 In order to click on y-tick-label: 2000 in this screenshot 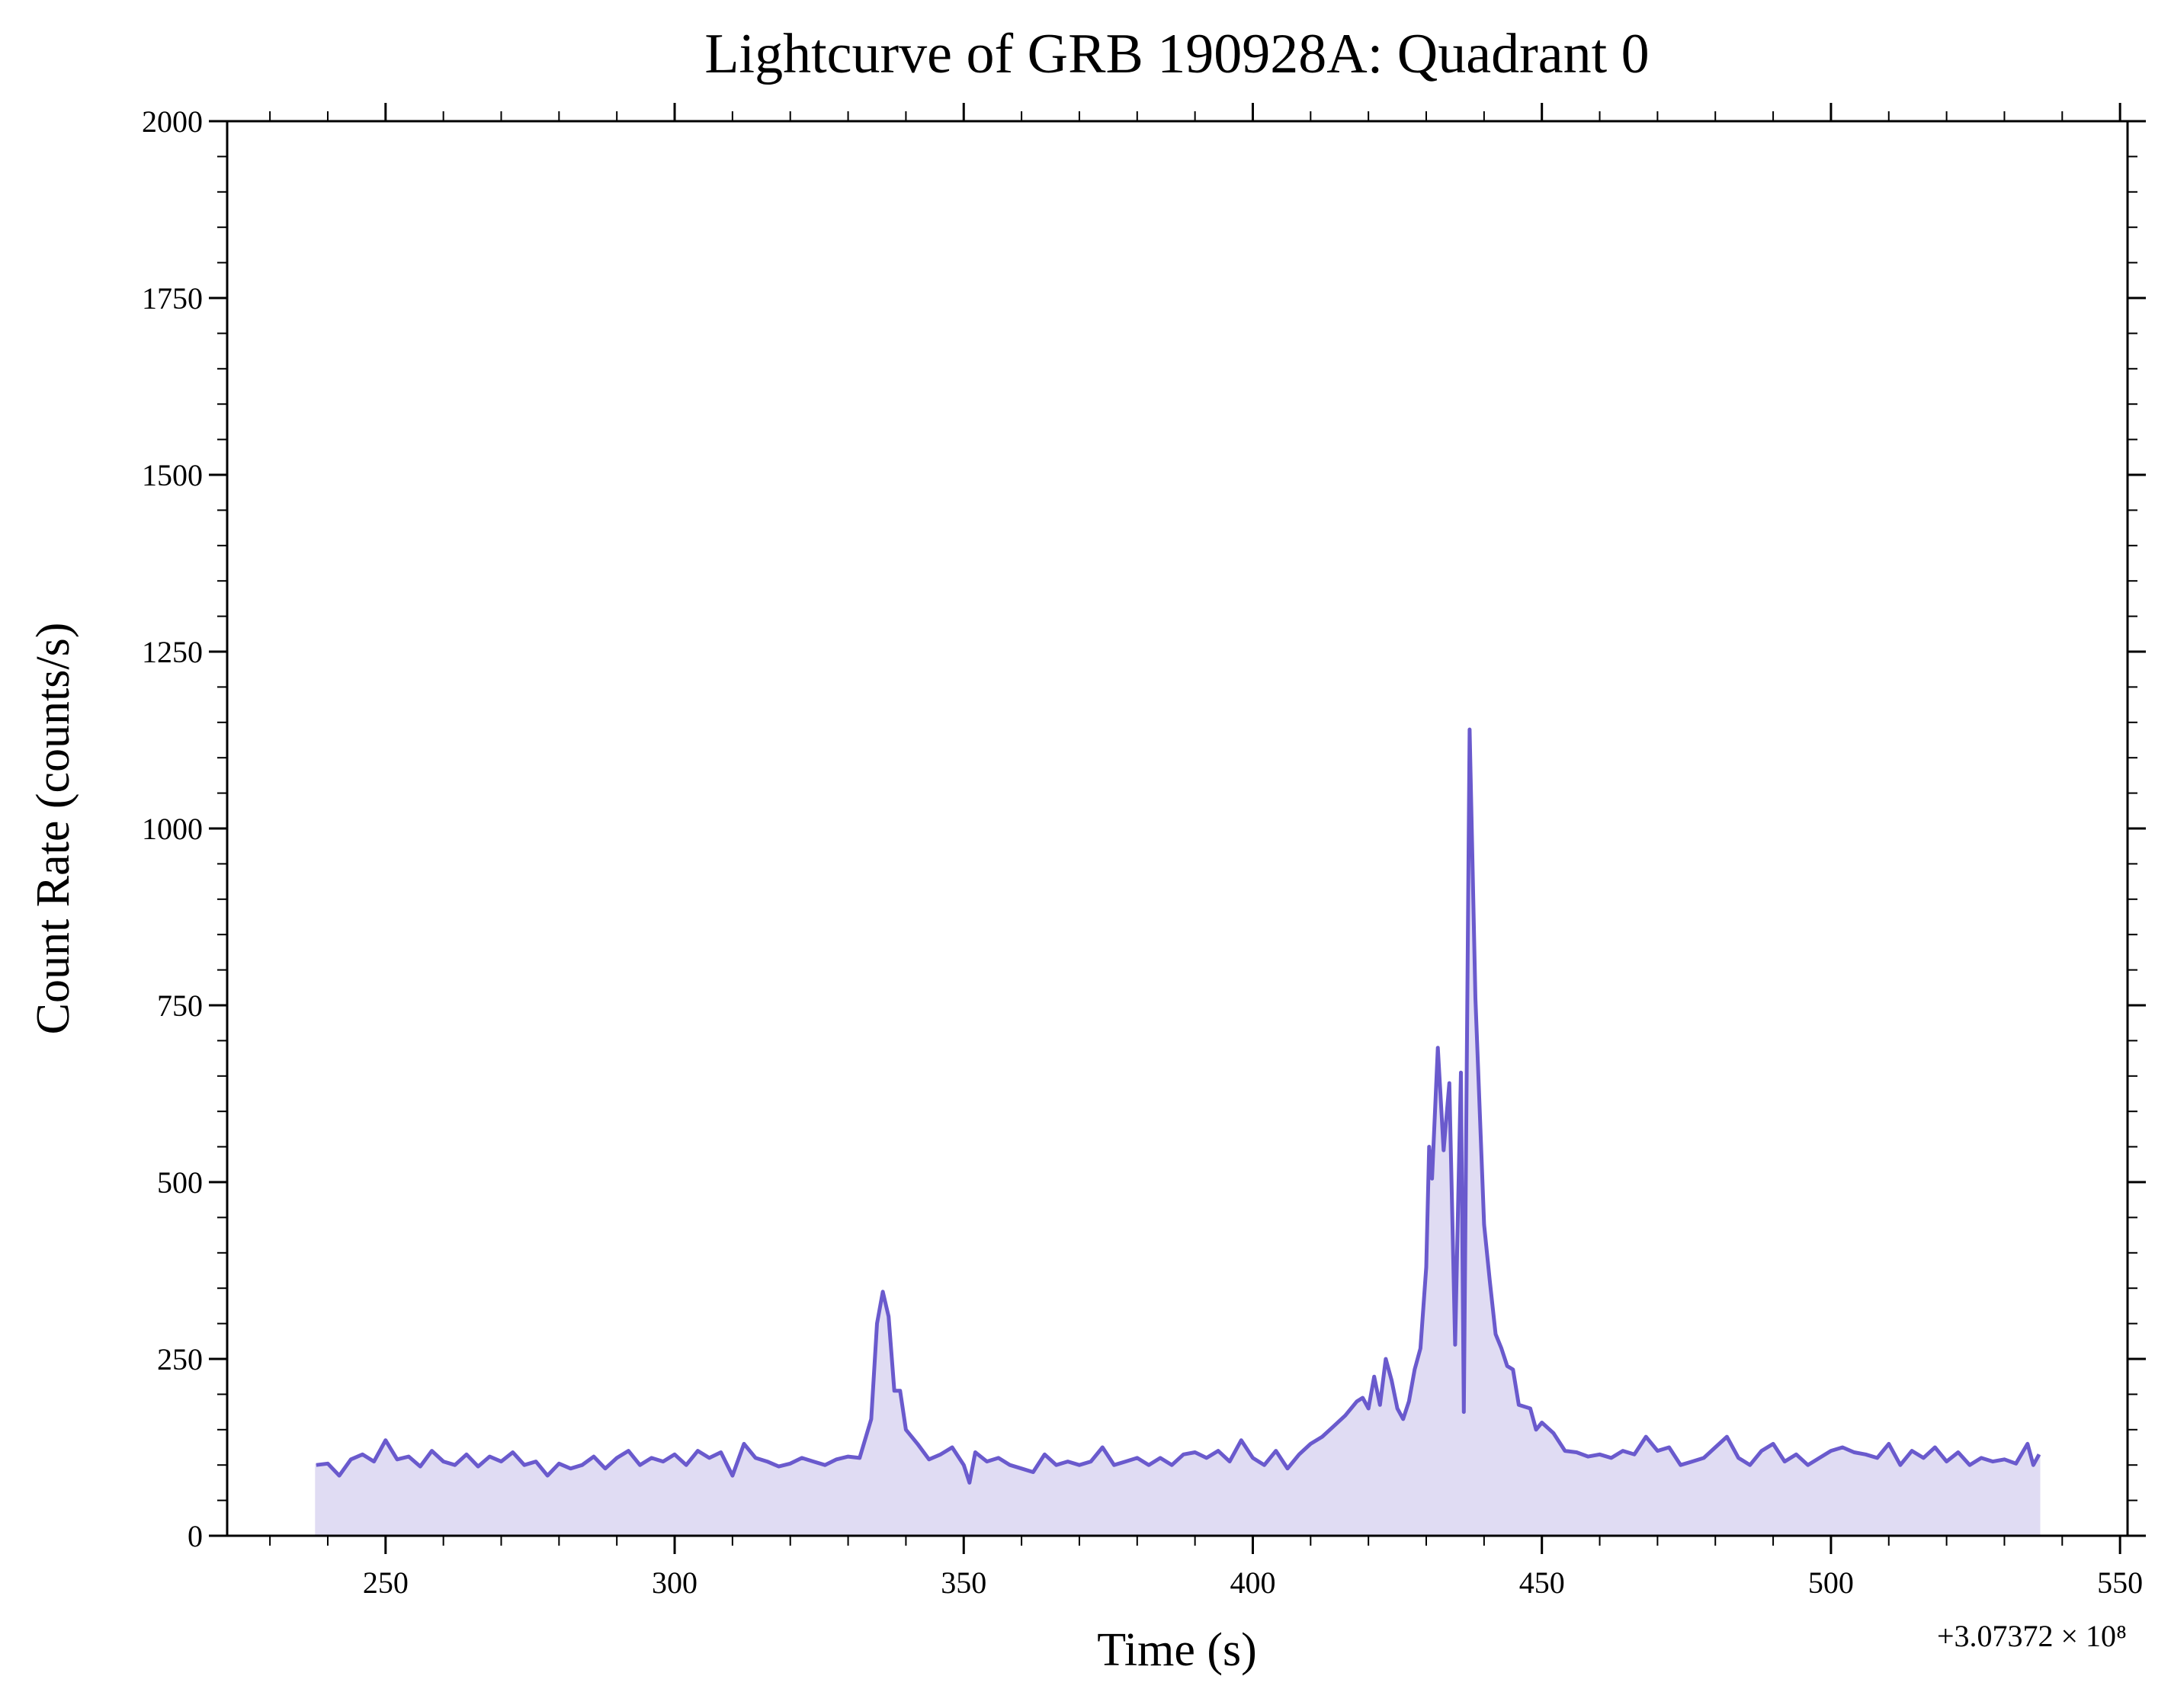, I will do `click(172, 121)`.